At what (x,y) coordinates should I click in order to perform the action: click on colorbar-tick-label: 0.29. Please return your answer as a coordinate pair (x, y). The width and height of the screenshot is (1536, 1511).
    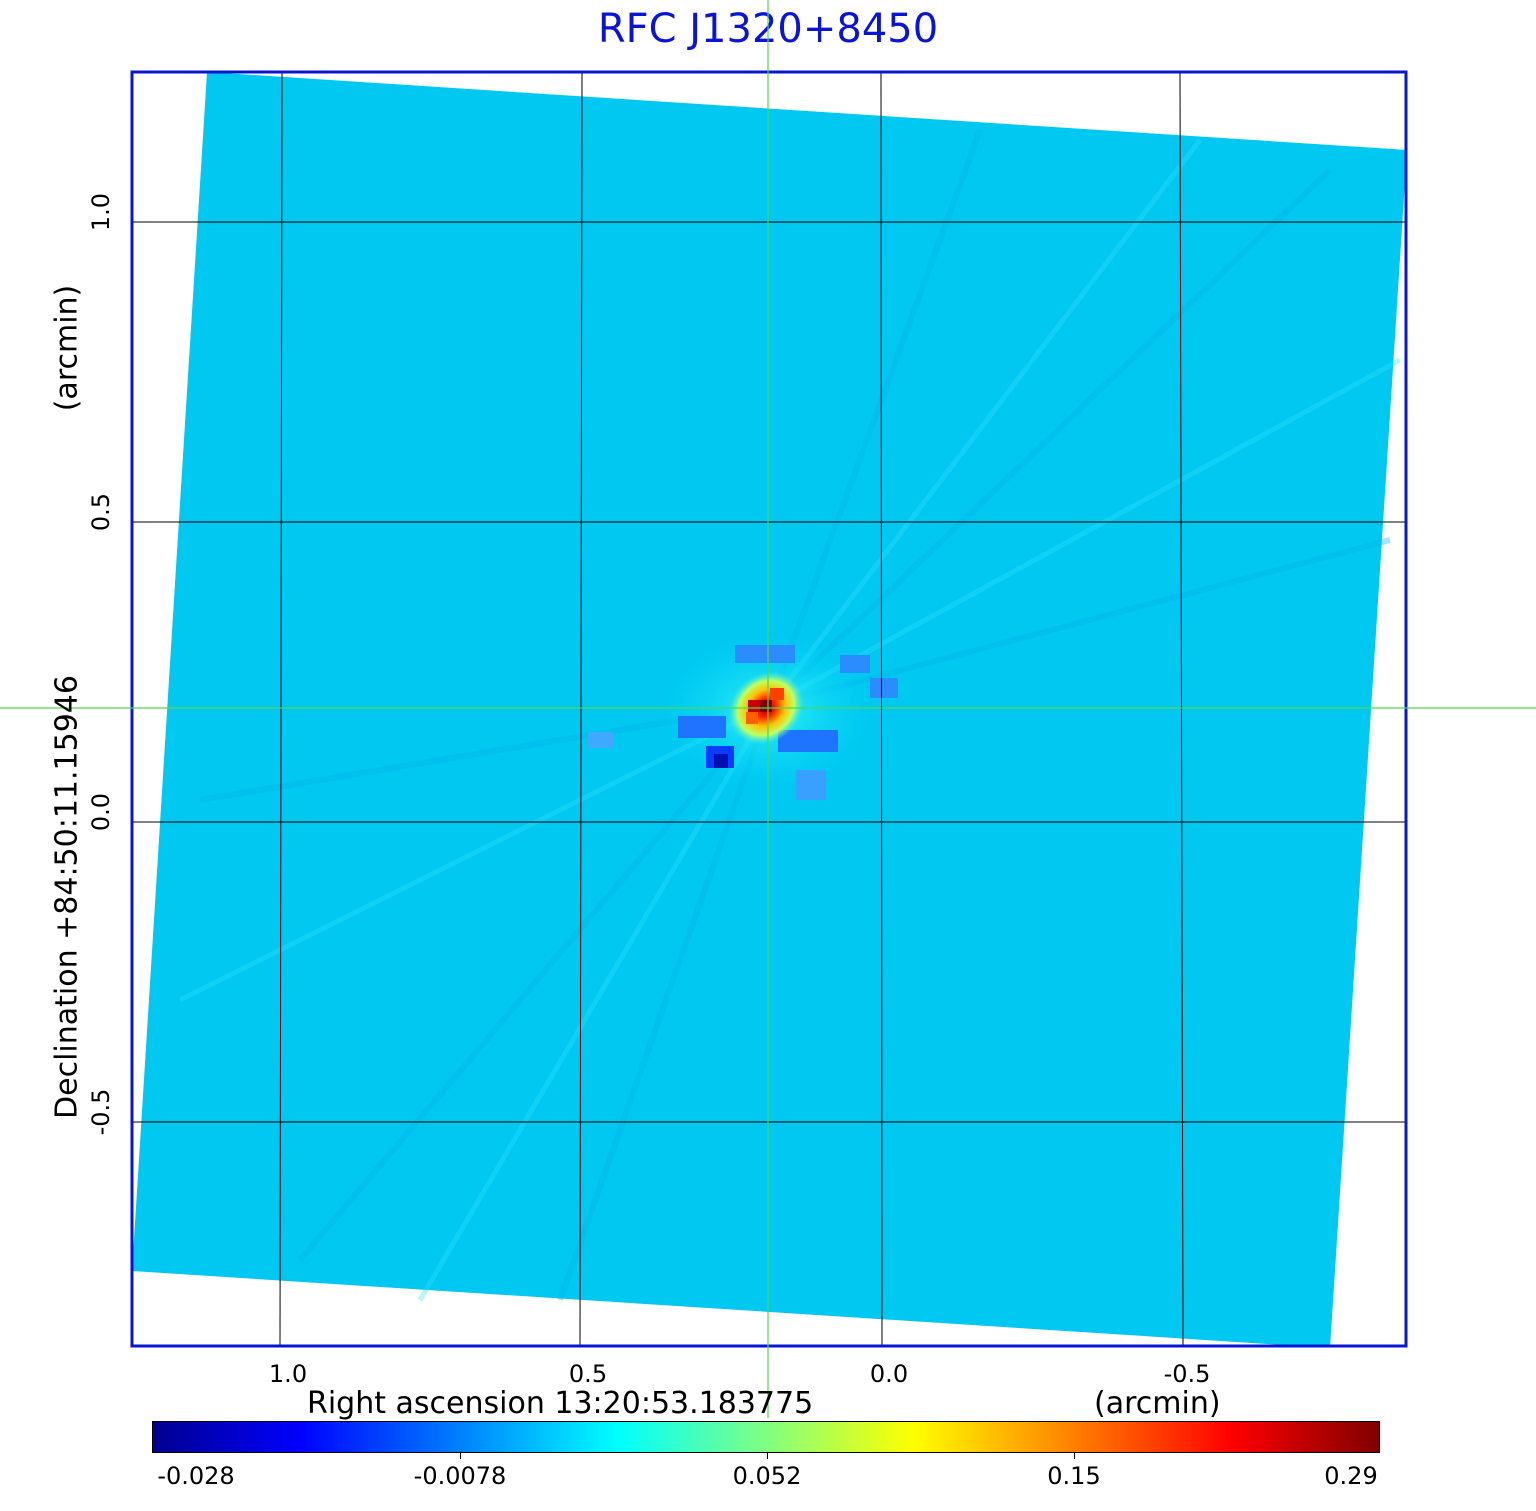
    Looking at the image, I should click on (1351, 1476).